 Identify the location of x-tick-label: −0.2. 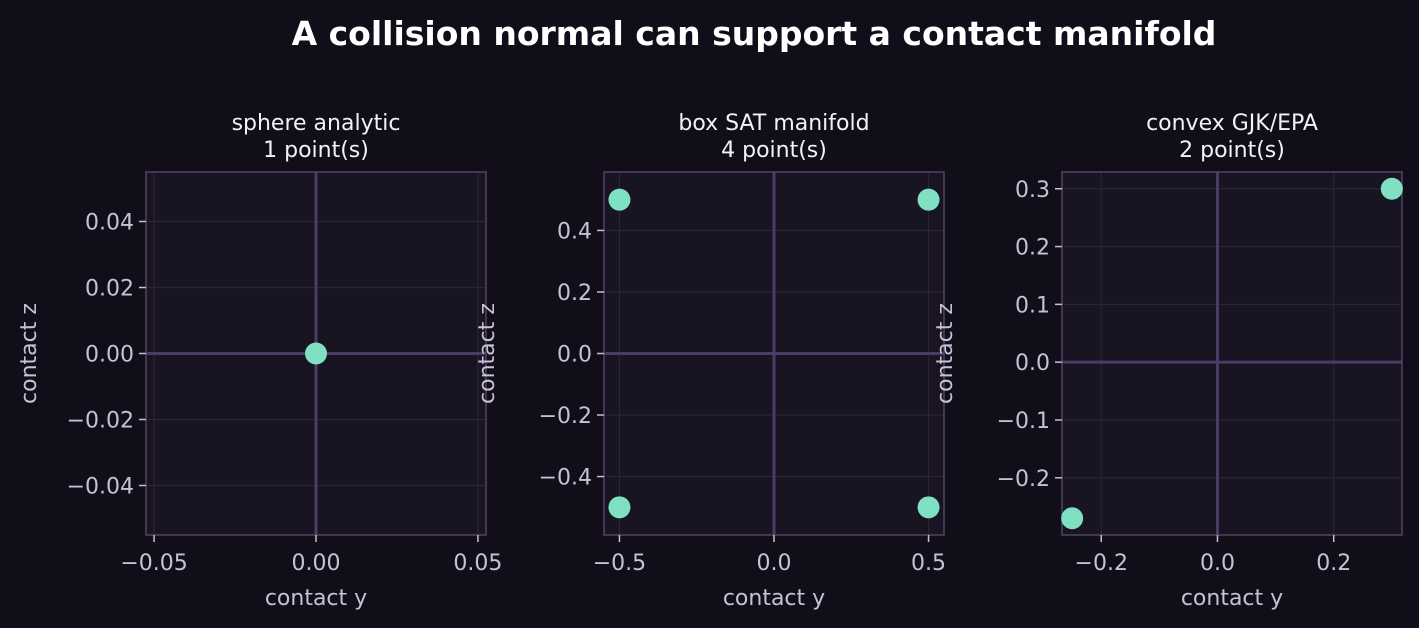
(1101, 563).